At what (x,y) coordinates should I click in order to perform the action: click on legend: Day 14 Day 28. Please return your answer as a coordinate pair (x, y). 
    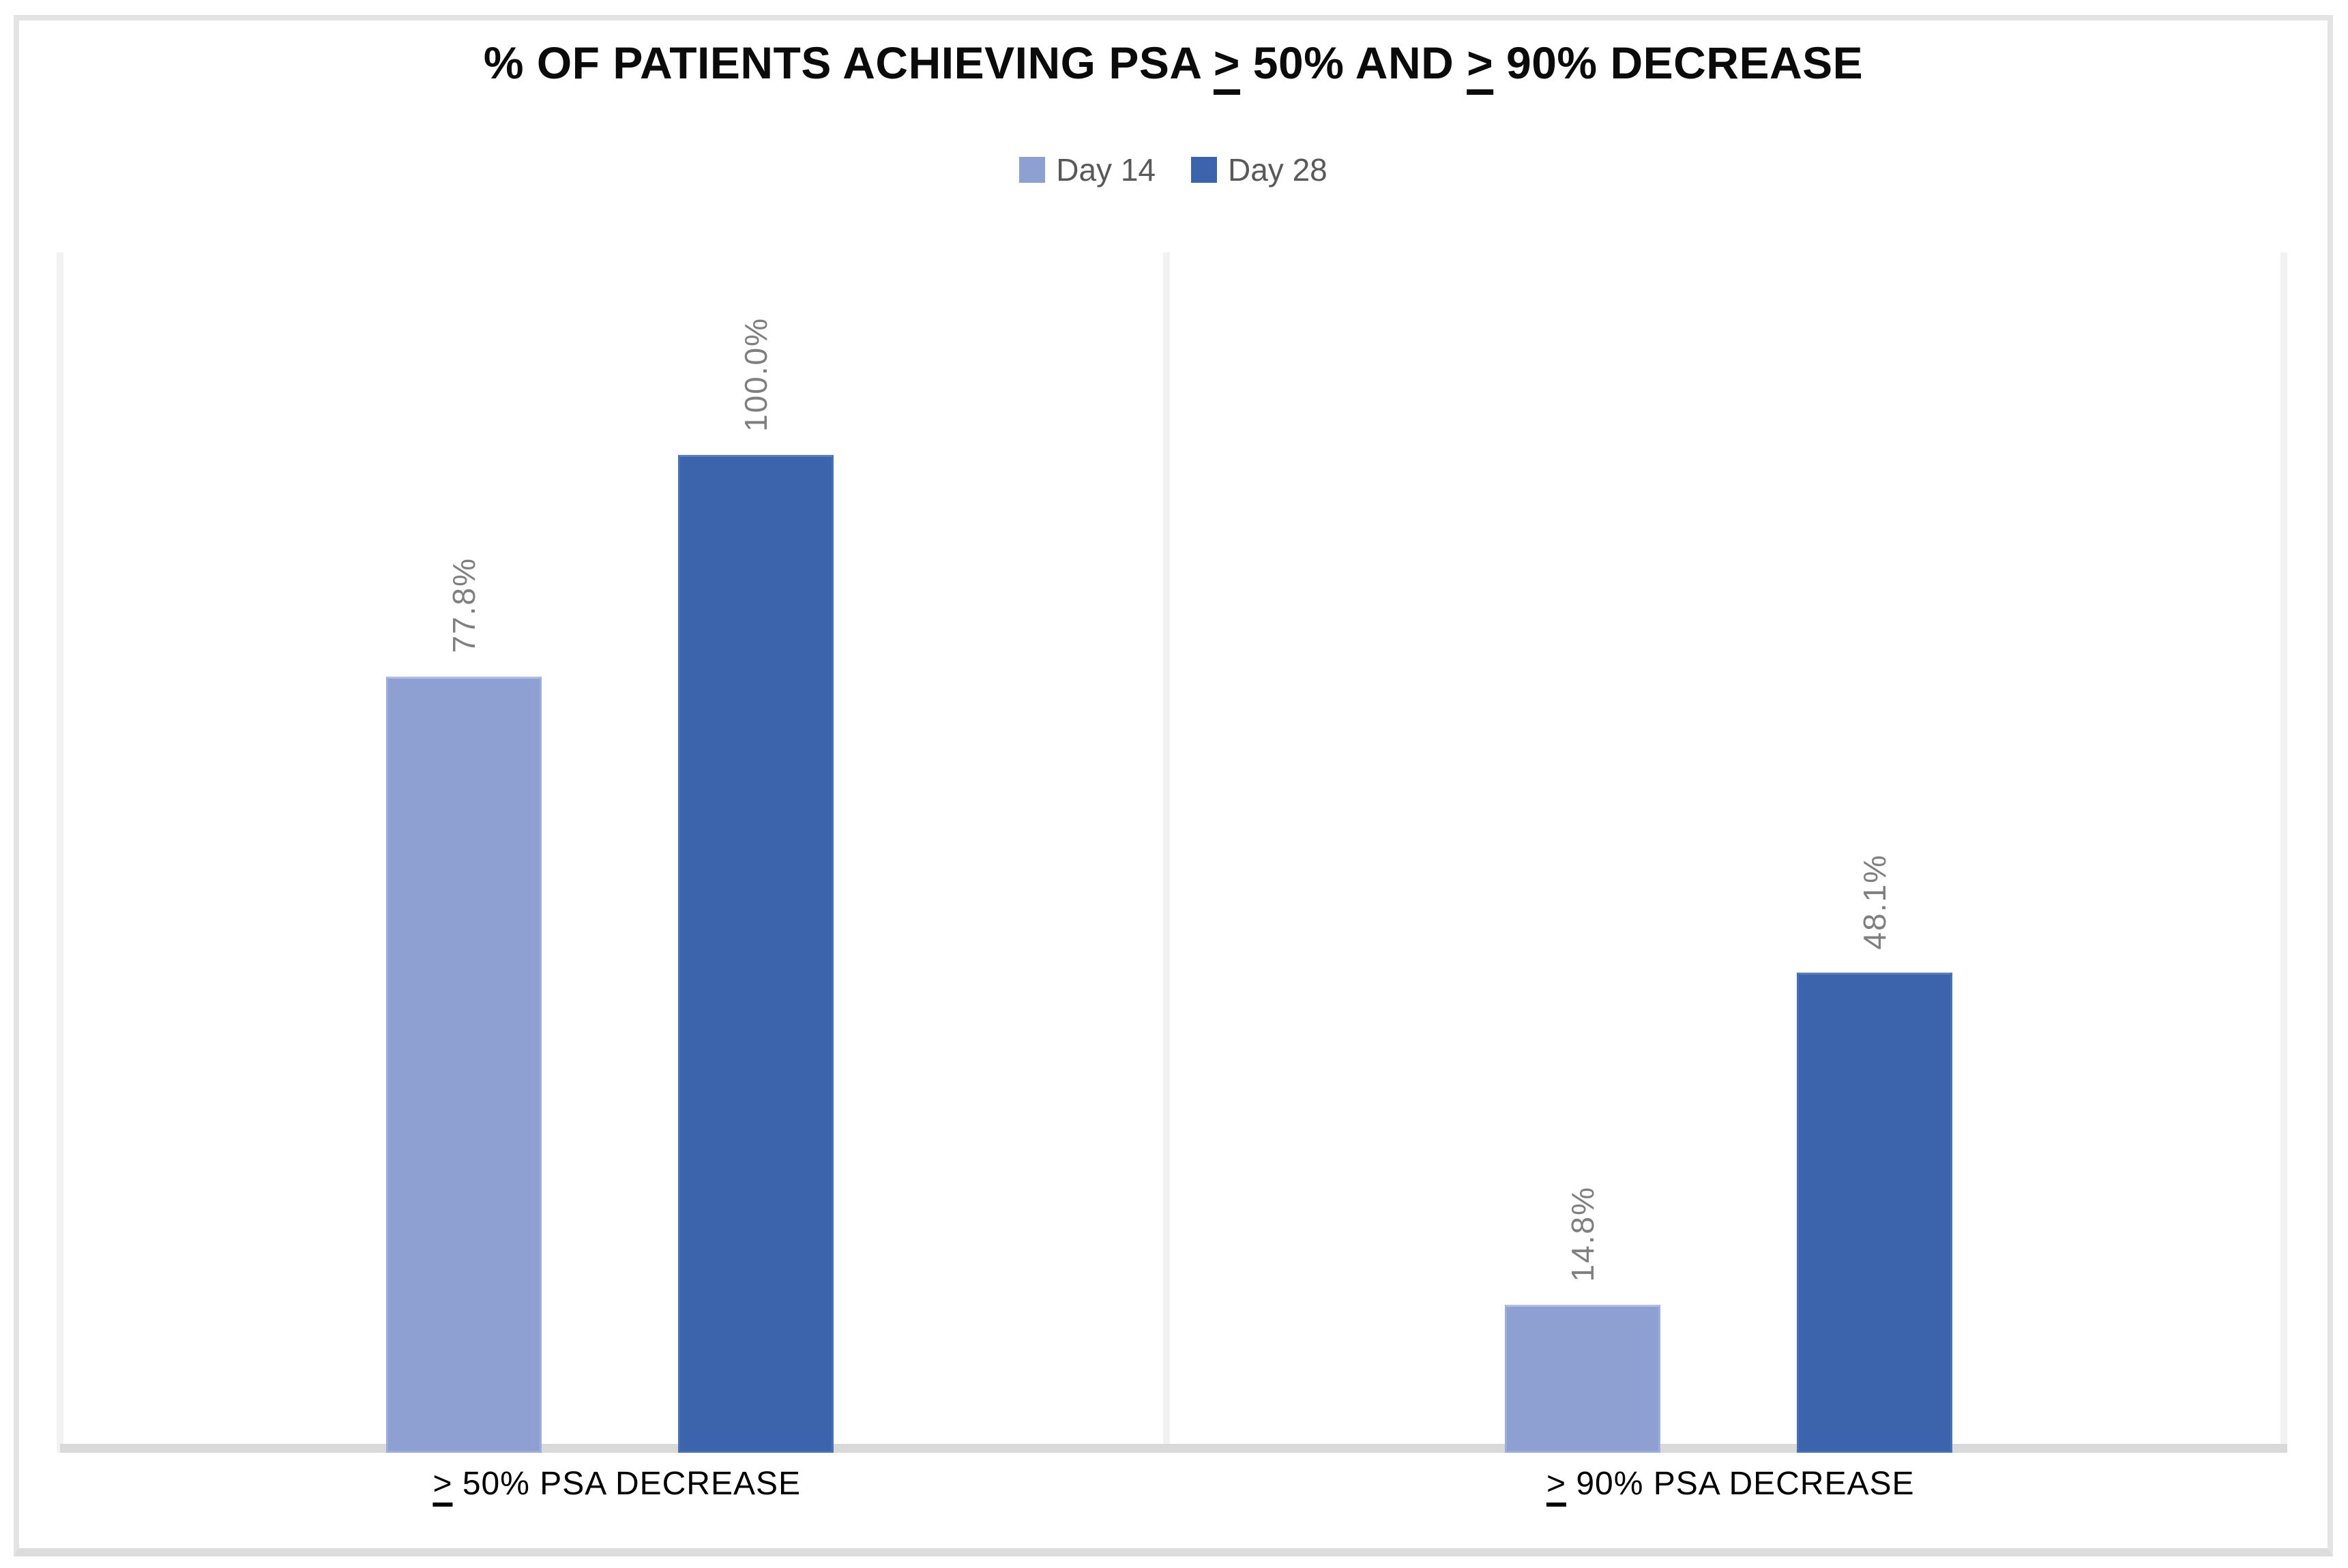
    Looking at the image, I should click on (1173, 169).